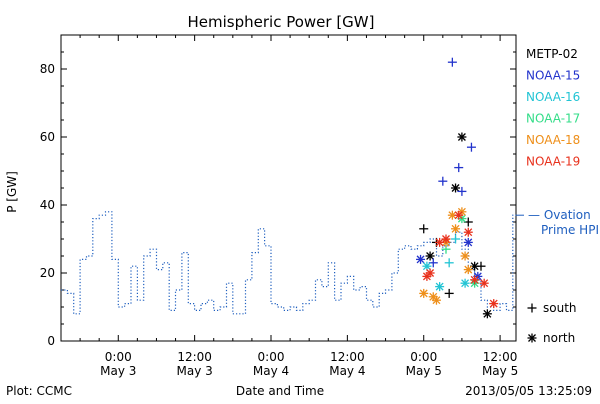 This screenshot has width=600, height=404. I want to click on y-tick-label: 60, so click(47, 137).